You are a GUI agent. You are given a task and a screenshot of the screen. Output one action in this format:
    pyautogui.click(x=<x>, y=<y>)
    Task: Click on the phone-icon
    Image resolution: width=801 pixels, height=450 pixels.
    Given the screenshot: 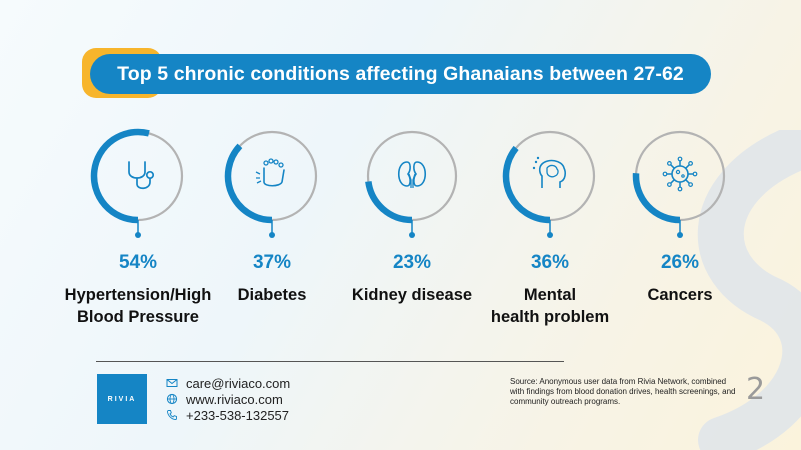 What is the action you would take?
    pyautogui.click(x=172, y=415)
    